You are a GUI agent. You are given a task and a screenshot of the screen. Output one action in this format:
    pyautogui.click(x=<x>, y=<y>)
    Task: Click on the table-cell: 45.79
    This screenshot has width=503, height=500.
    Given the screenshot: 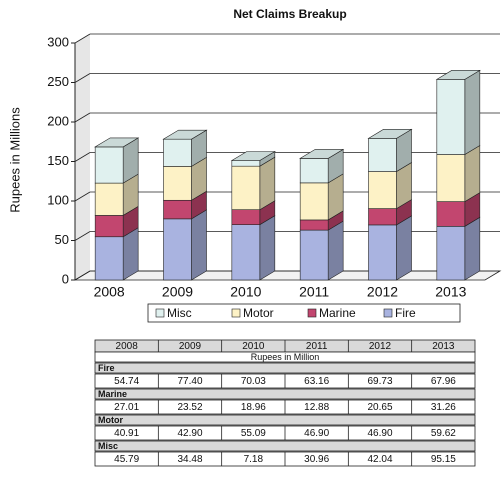 What is the action you would take?
    pyautogui.click(x=126, y=459)
    